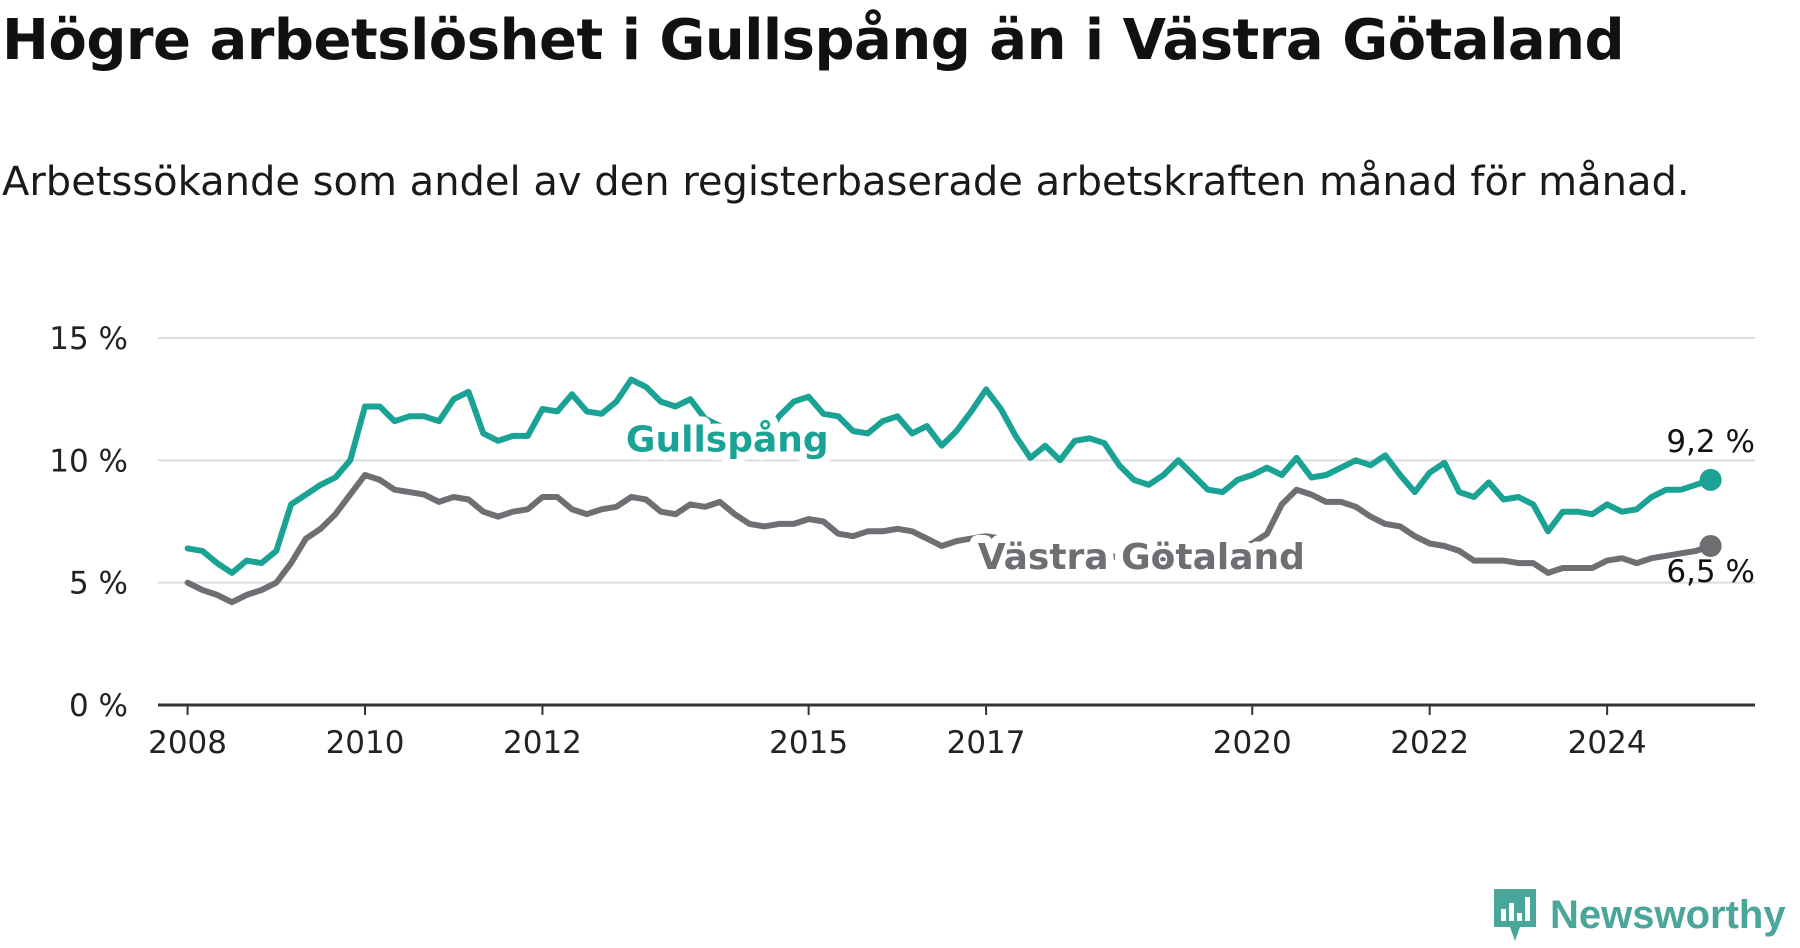 The image size is (1800, 948). I want to click on x-tick-label: 2008, so click(187, 743).